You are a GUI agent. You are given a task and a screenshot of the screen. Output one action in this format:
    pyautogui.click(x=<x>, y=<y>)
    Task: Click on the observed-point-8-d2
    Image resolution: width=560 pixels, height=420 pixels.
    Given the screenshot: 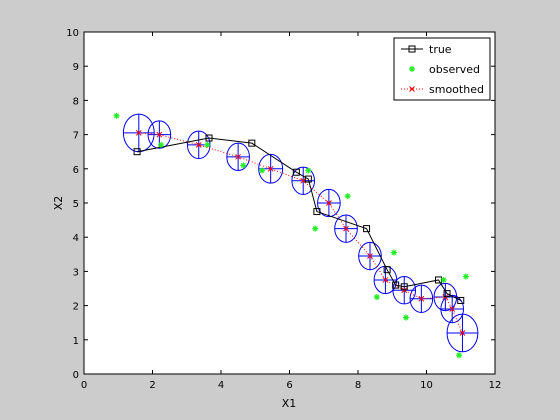 What is the action you would take?
    pyautogui.click(x=377, y=297)
    